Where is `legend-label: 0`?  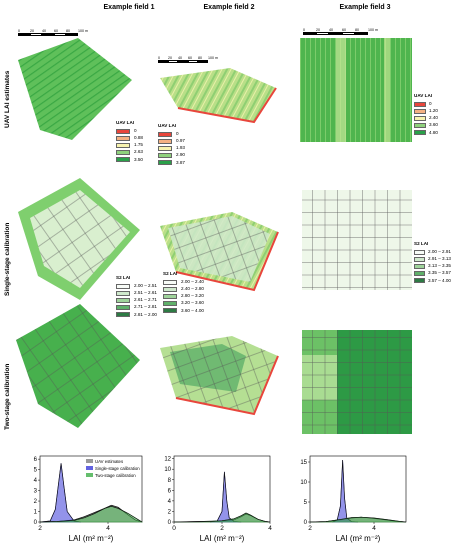 legend-label: 0 is located at coordinates (177, 133).